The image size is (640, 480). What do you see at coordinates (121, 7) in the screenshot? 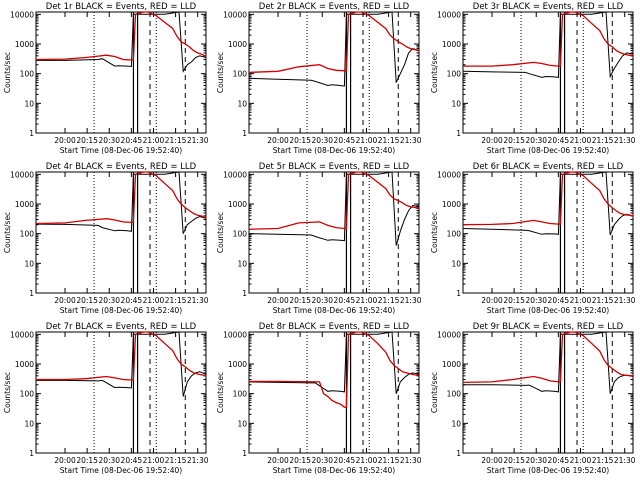
I see `panel-title: Det 1r BLACK = Events, RED = LLD` at bounding box center [121, 7].